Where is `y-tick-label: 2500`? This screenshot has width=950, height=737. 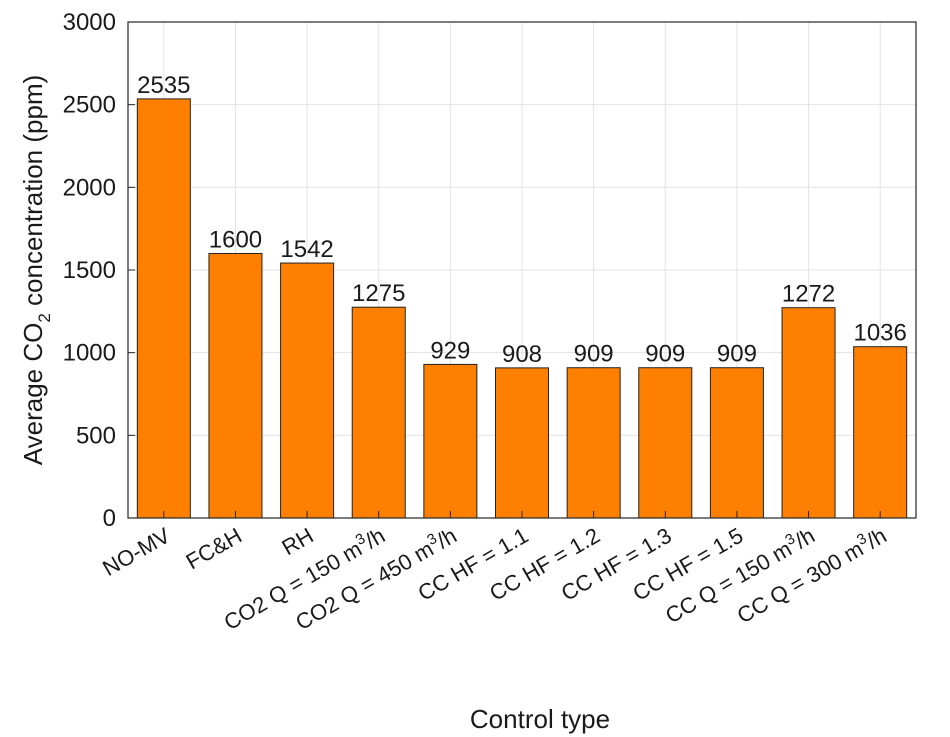 y-tick-label: 2500 is located at coordinates (89, 105).